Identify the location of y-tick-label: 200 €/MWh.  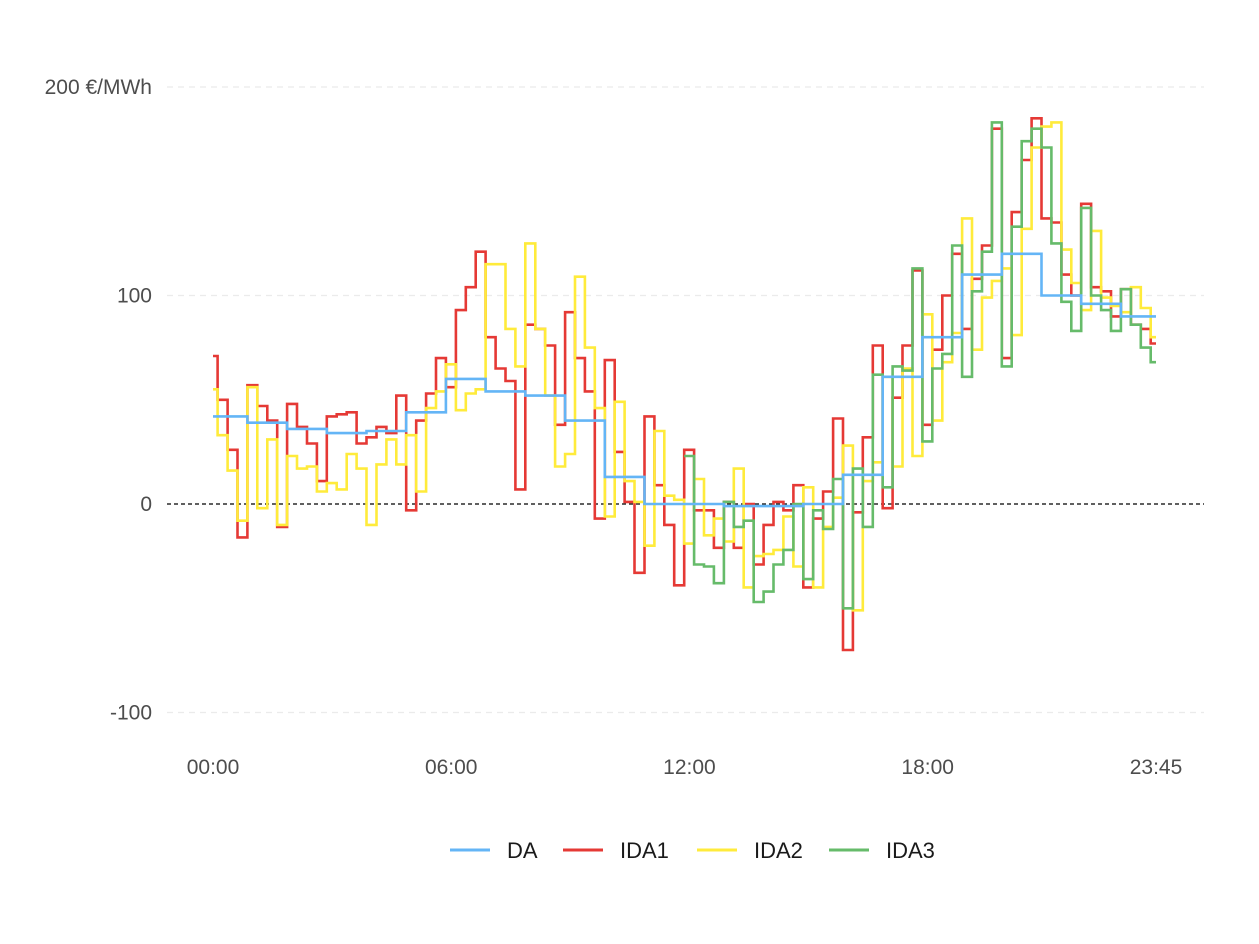
(98, 87).